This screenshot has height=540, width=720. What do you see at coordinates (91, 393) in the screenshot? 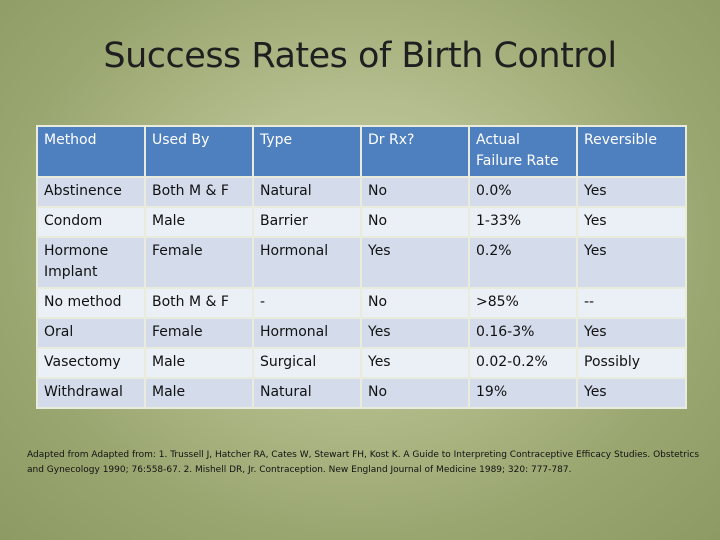
I see `cell-method: Withdrawal` at bounding box center [91, 393].